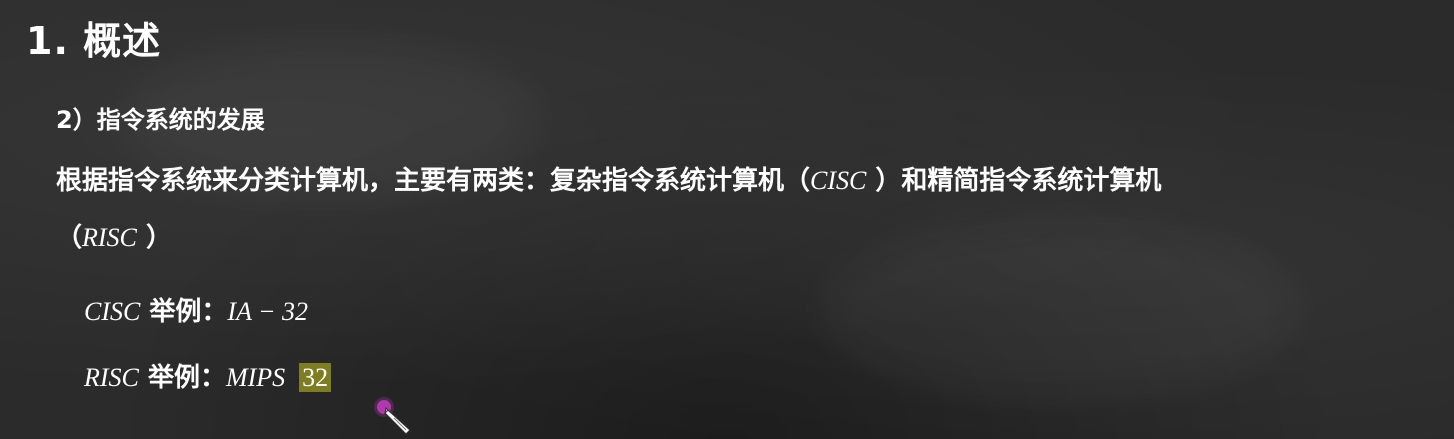  I want to click on cisc-example: CISC 举例：IA − 32, so click(196, 309).